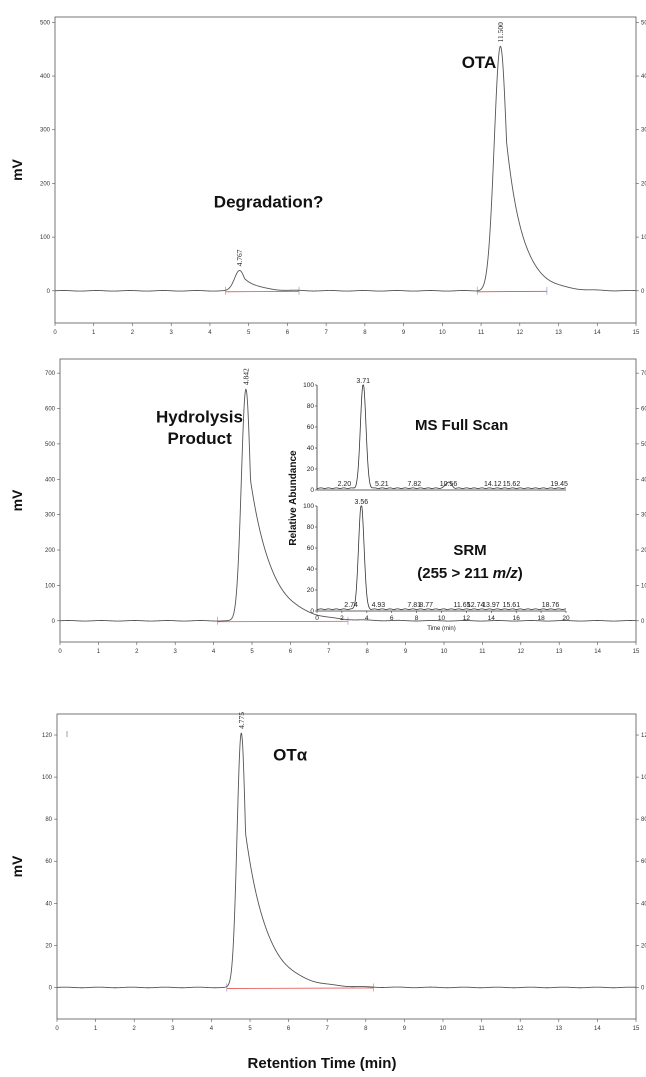 The height and width of the screenshot is (1077, 646). I want to click on inset-title-srm: SRM, so click(469, 550).